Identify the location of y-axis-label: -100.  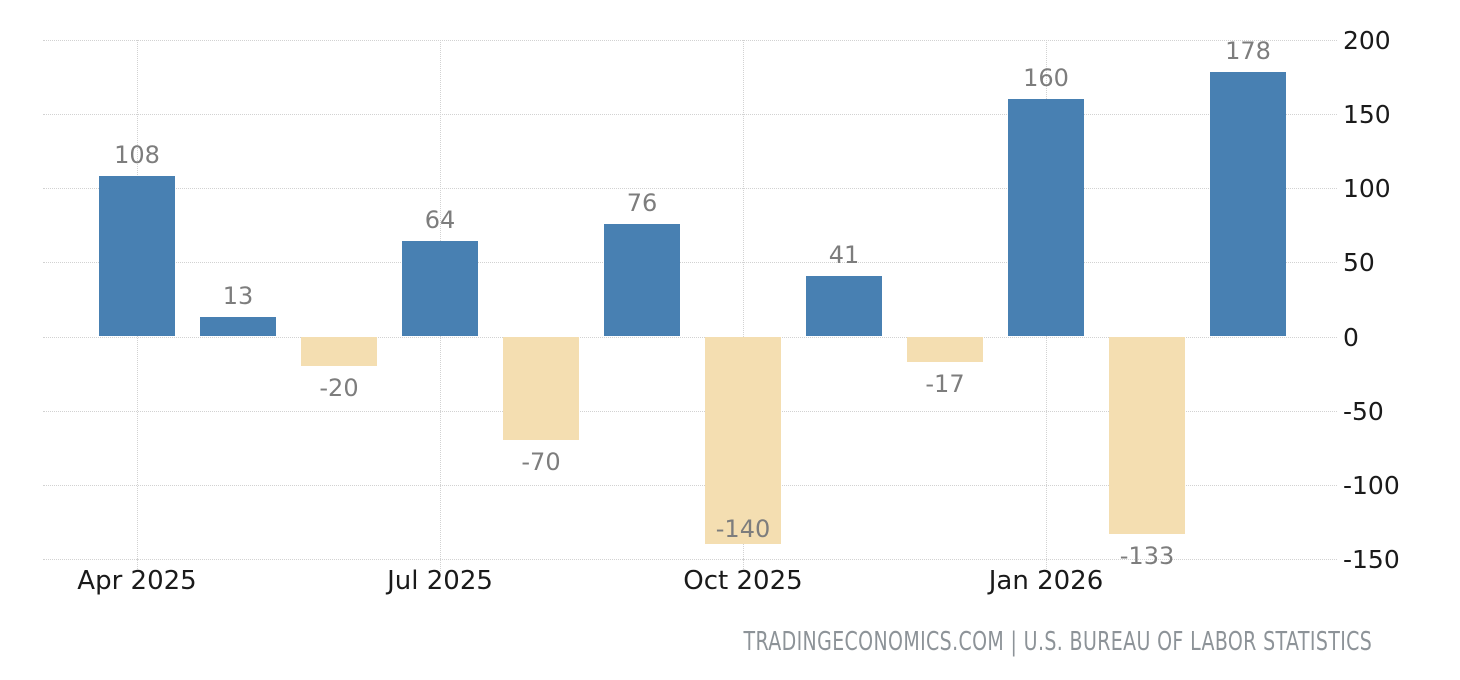
(1371, 485).